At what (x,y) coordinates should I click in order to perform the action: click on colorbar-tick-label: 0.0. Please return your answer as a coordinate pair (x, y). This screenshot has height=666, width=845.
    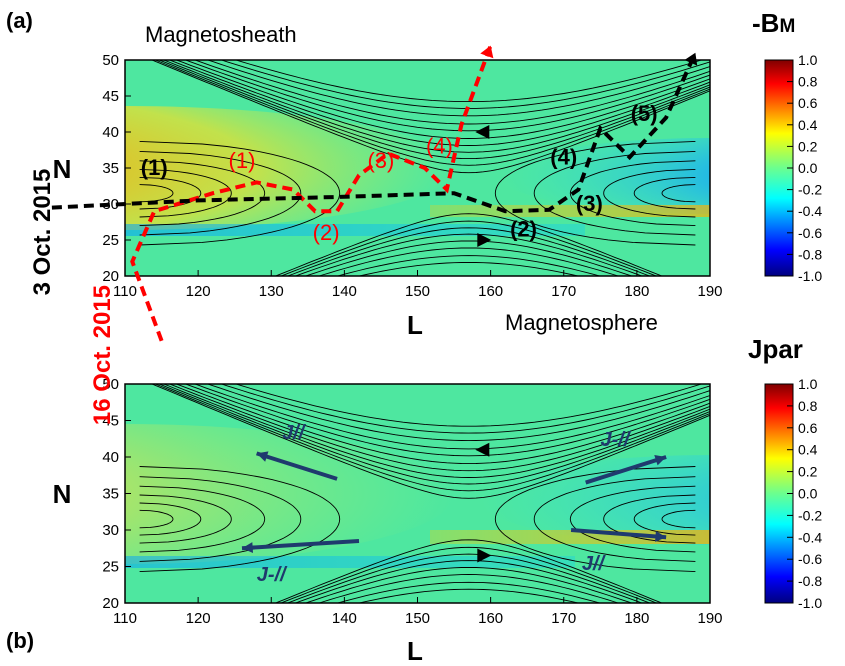
    Looking at the image, I should click on (808, 494).